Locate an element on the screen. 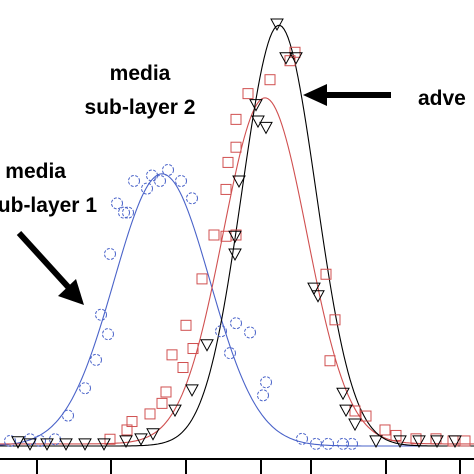 Image resolution: width=474 pixels, height=474 pixels. annotation-label-sub-layer-1-line-1: media is located at coordinates (35, 171).